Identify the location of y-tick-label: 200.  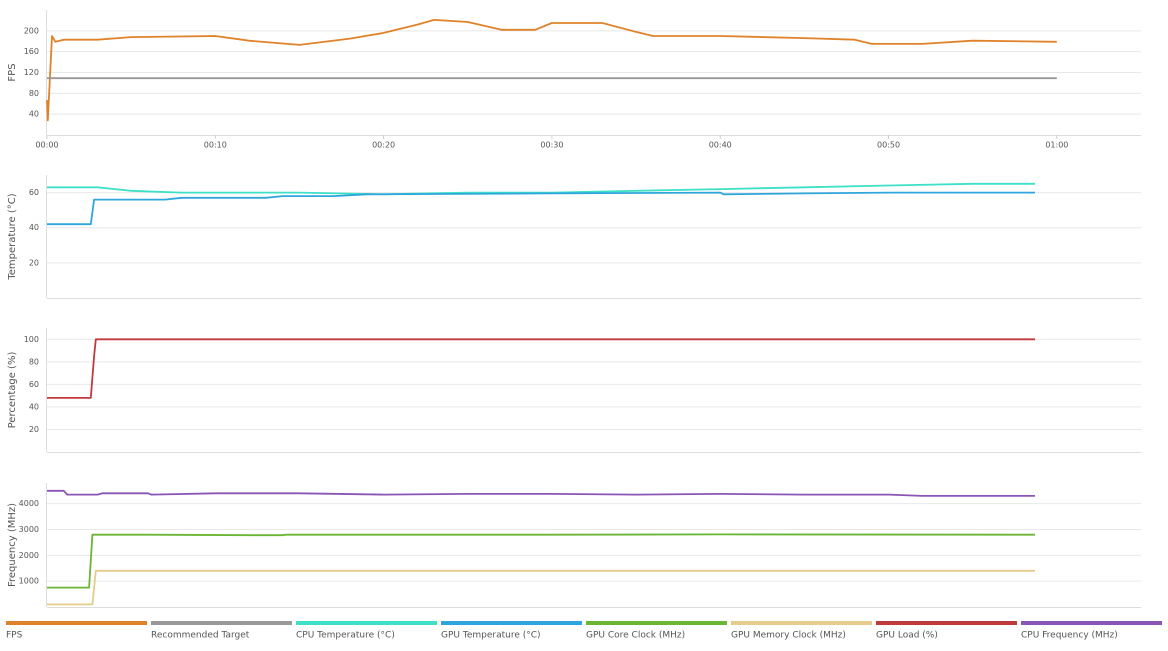
(31, 30).